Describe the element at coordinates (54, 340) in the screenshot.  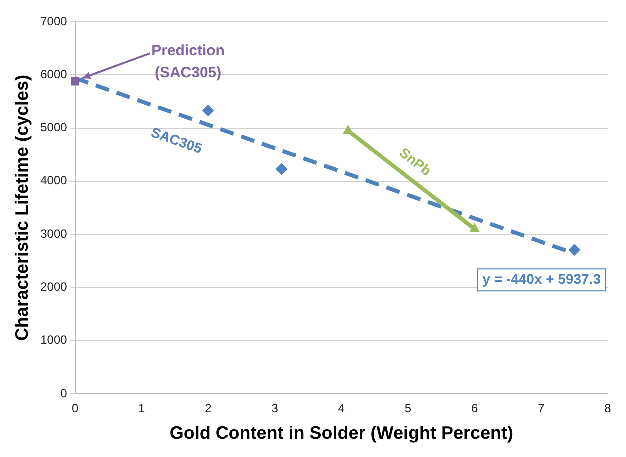
I see `y-tick-label: 1000` at that location.